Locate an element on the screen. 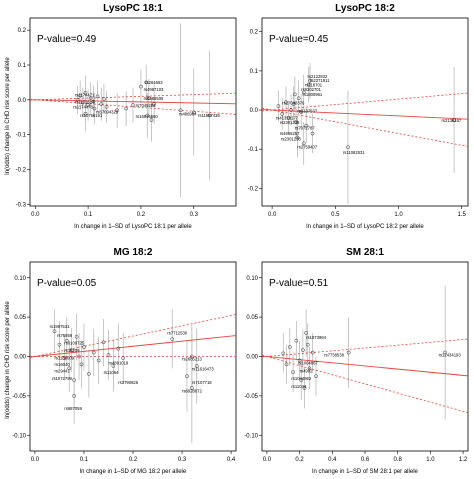 The width and height of the screenshot is (474, 479). snp-label: rs2138167 is located at coordinates (451, 120).